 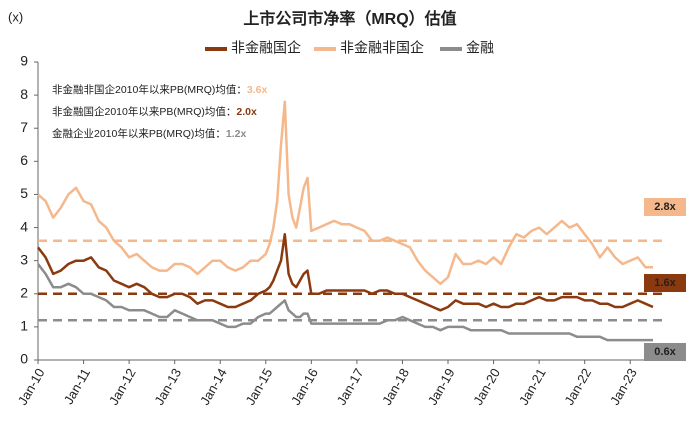 What do you see at coordinates (24, 160) in the screenshot?
I see `y-tick-label: 6` at bounding box center [24, 160].